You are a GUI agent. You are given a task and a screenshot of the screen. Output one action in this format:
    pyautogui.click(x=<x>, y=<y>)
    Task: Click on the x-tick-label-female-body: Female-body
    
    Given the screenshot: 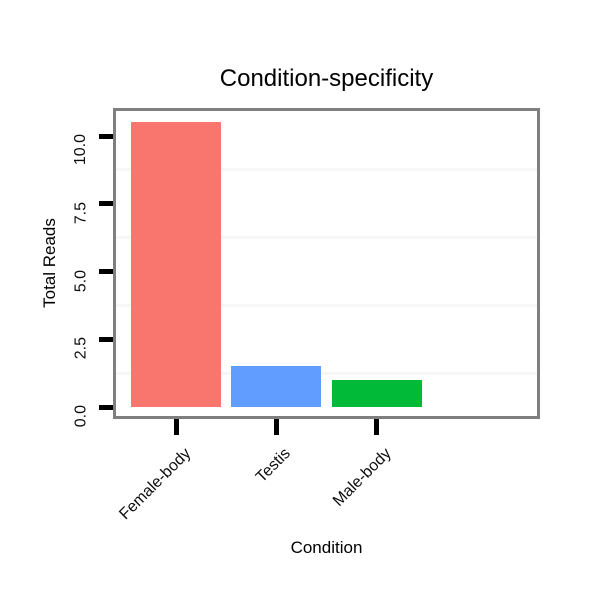 What is the action you would take?
    pyautogui.click(x=155, y=484)
    